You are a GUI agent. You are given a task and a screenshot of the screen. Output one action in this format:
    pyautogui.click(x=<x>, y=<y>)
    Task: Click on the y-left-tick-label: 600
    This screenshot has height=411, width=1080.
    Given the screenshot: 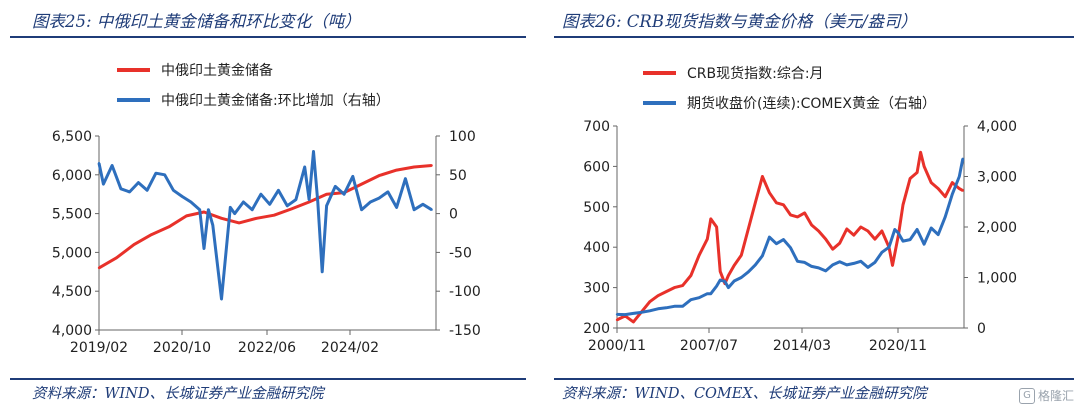 What is the action you would take?
    pyautogui.click(x=596, y=167)
    